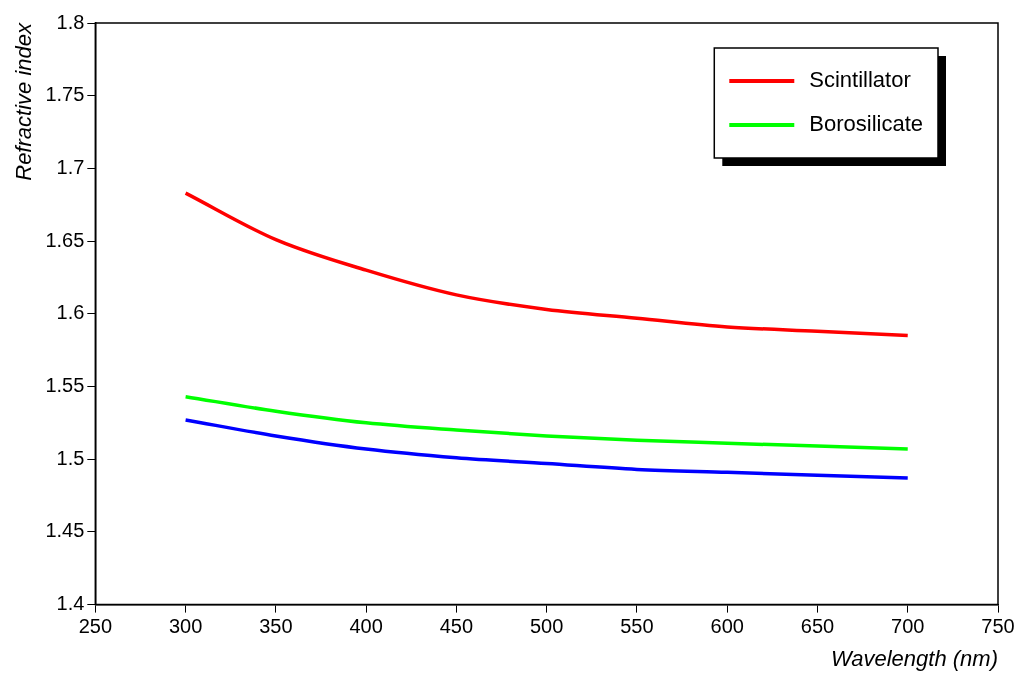 This screenshot has height=685, width=1026. I want to click on y-tick-label: 1.7, so click(70, 166).